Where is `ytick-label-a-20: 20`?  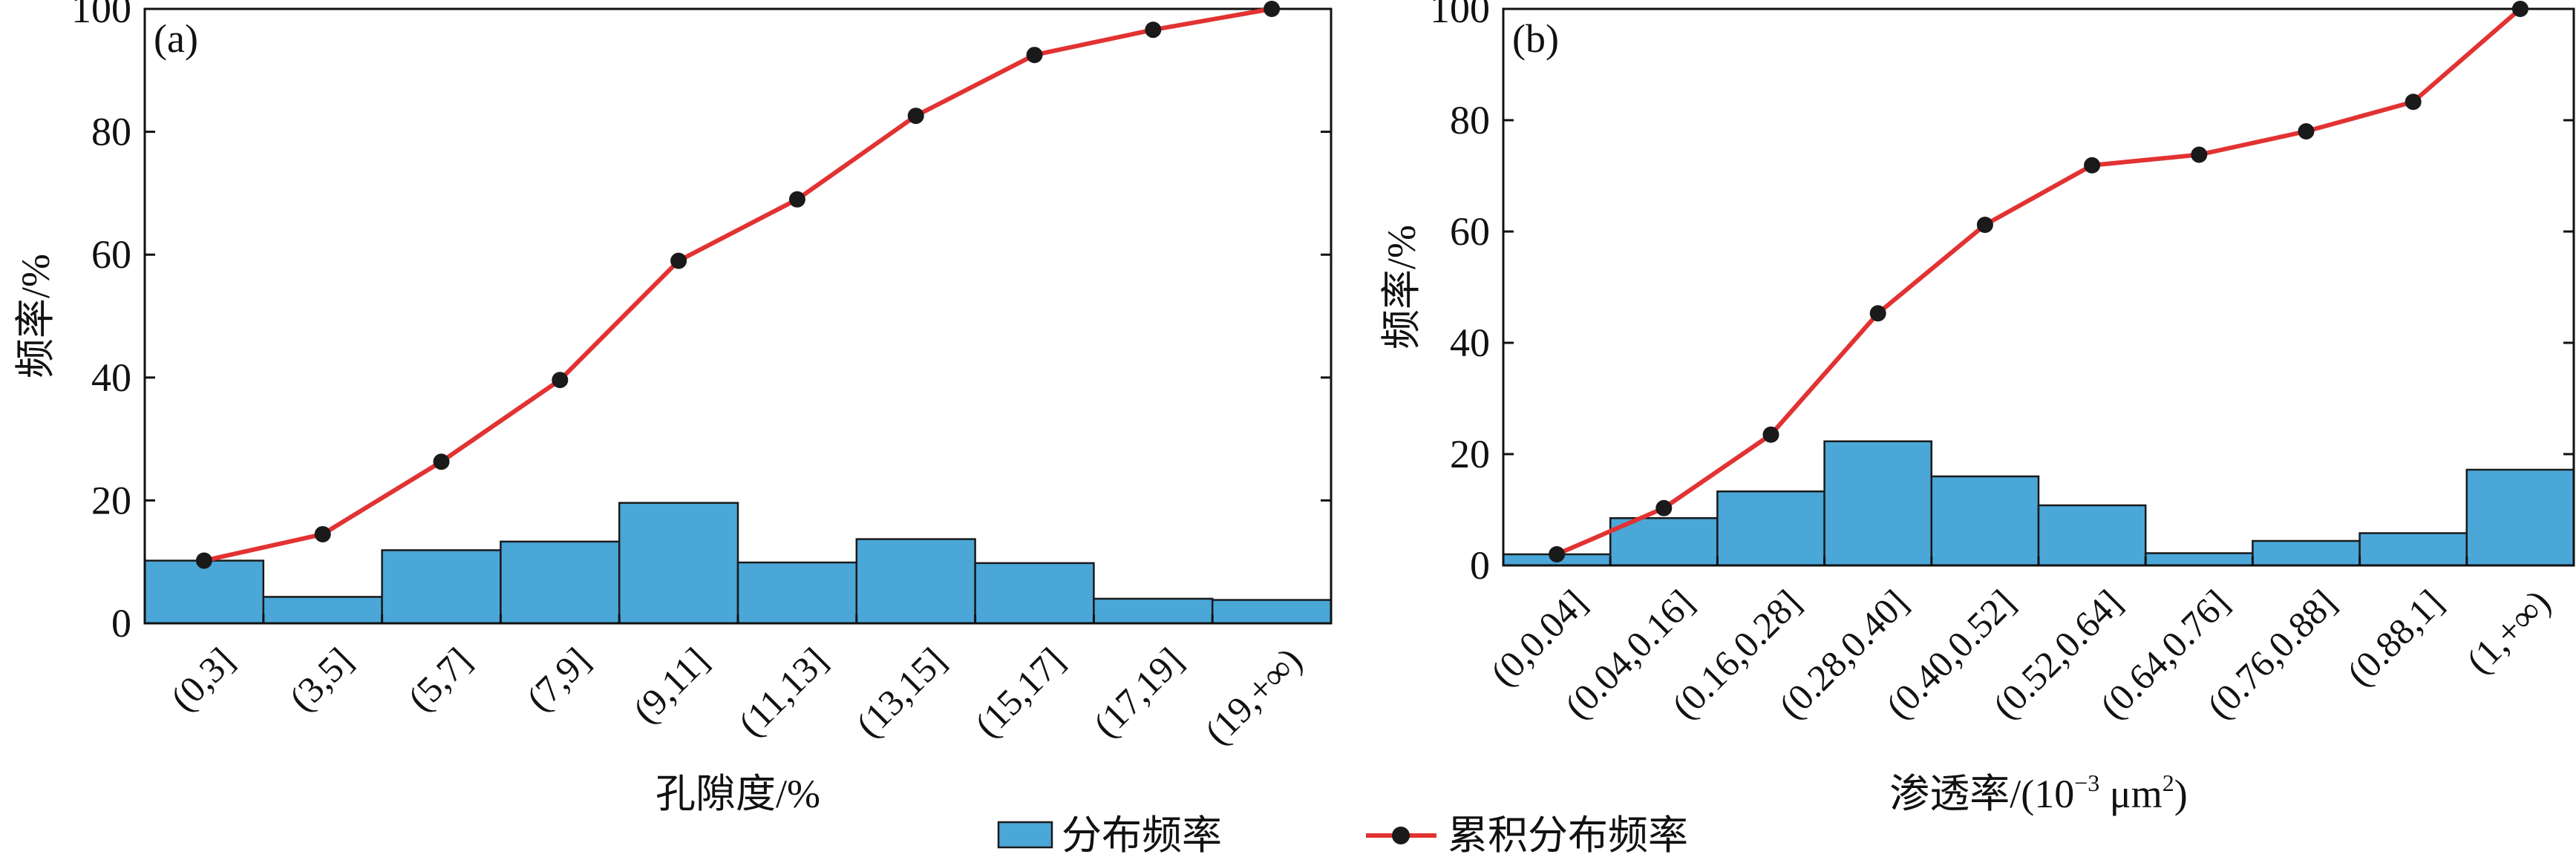
ytick-label-a-20: 20 is located at coordinates (111, 500).